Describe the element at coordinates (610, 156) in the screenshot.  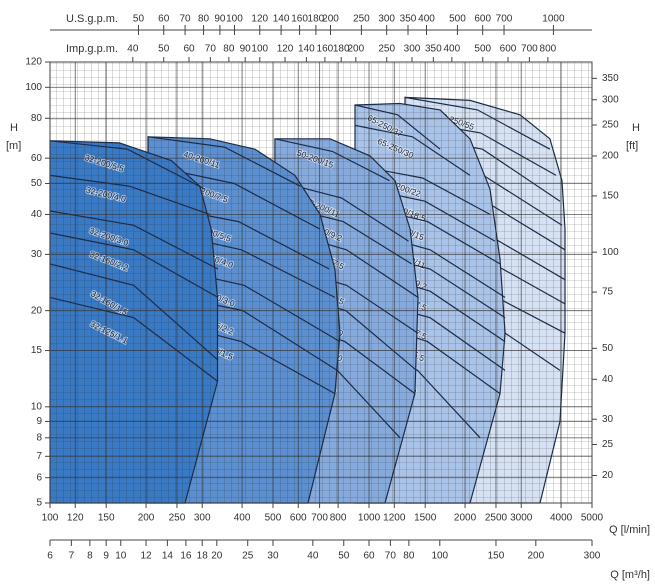
I see `y2-tick-label: 200` at that location.